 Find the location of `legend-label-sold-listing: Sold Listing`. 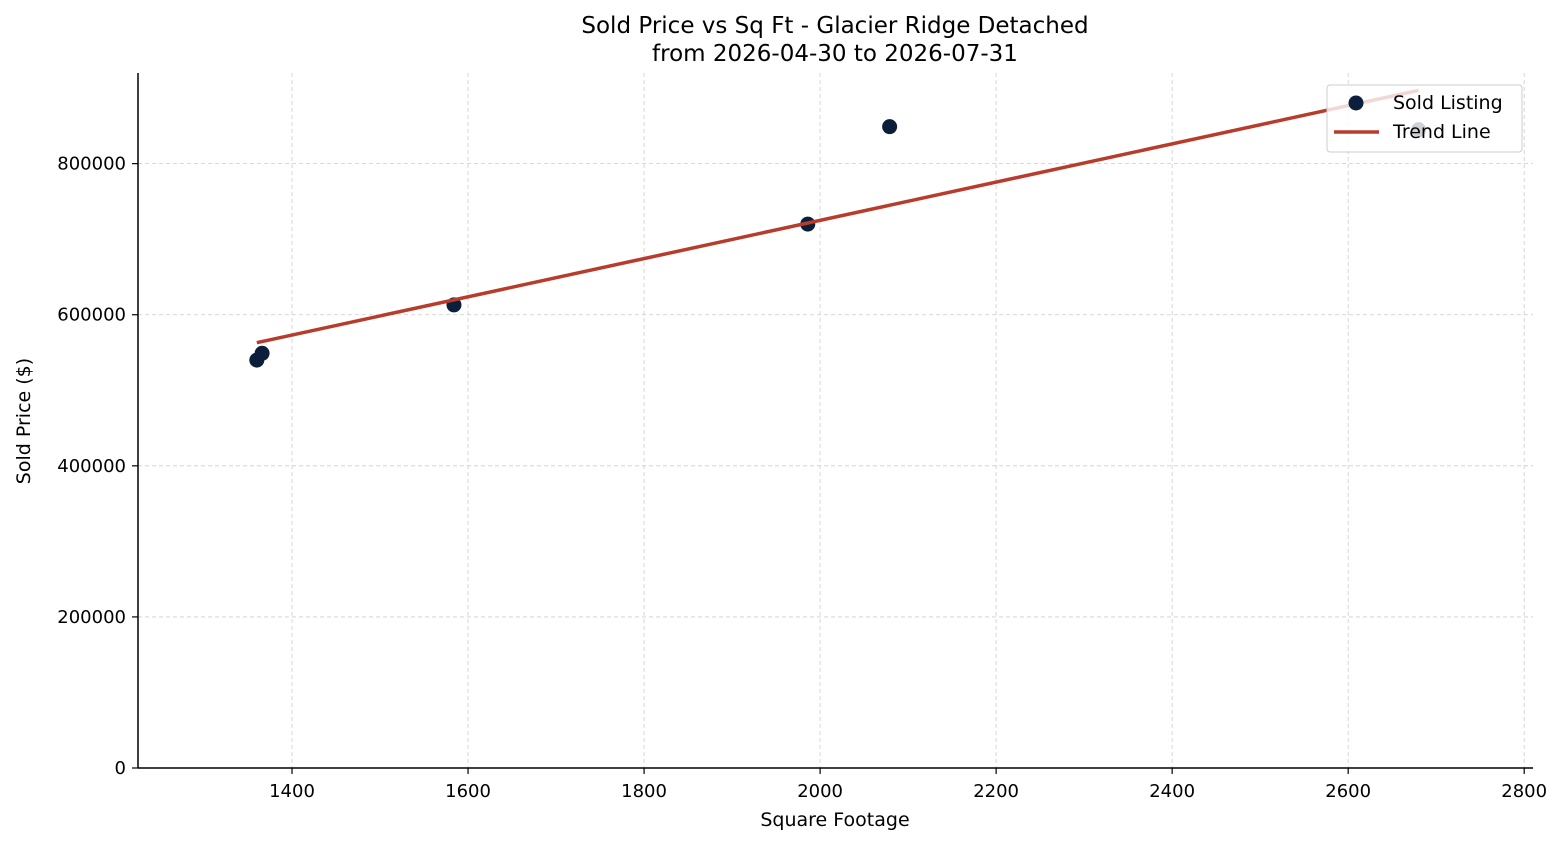

legend-label-sold-listing: Sold Listing is located at coordinates (1448, 103).